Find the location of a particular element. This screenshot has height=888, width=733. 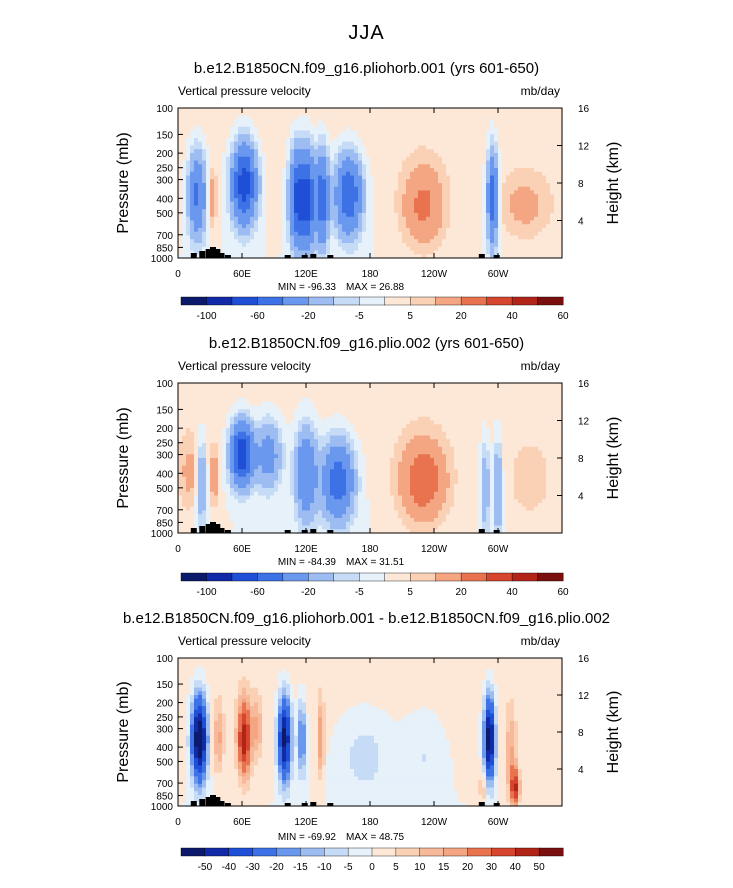

colorbar-label: 20 is located at coordinates (462, 592).